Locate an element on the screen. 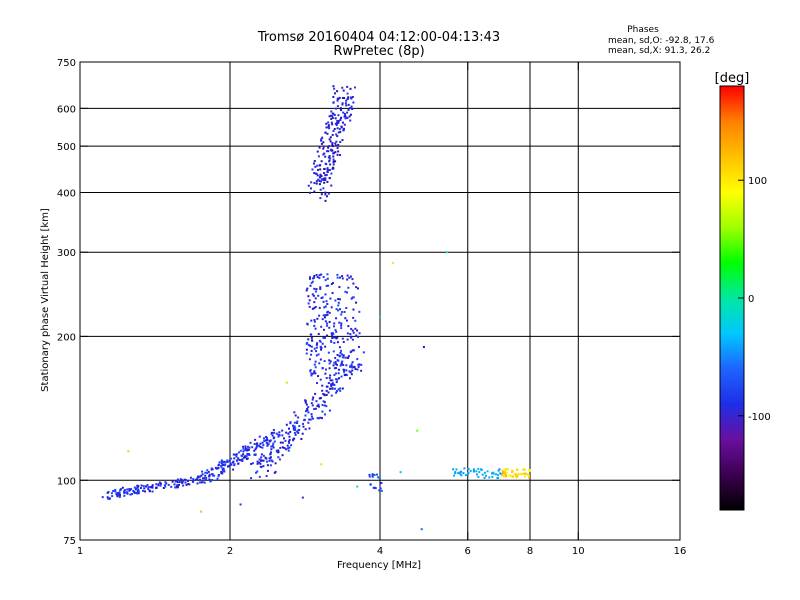  y-tick-label: 75 is located at coordinates (69, 541).